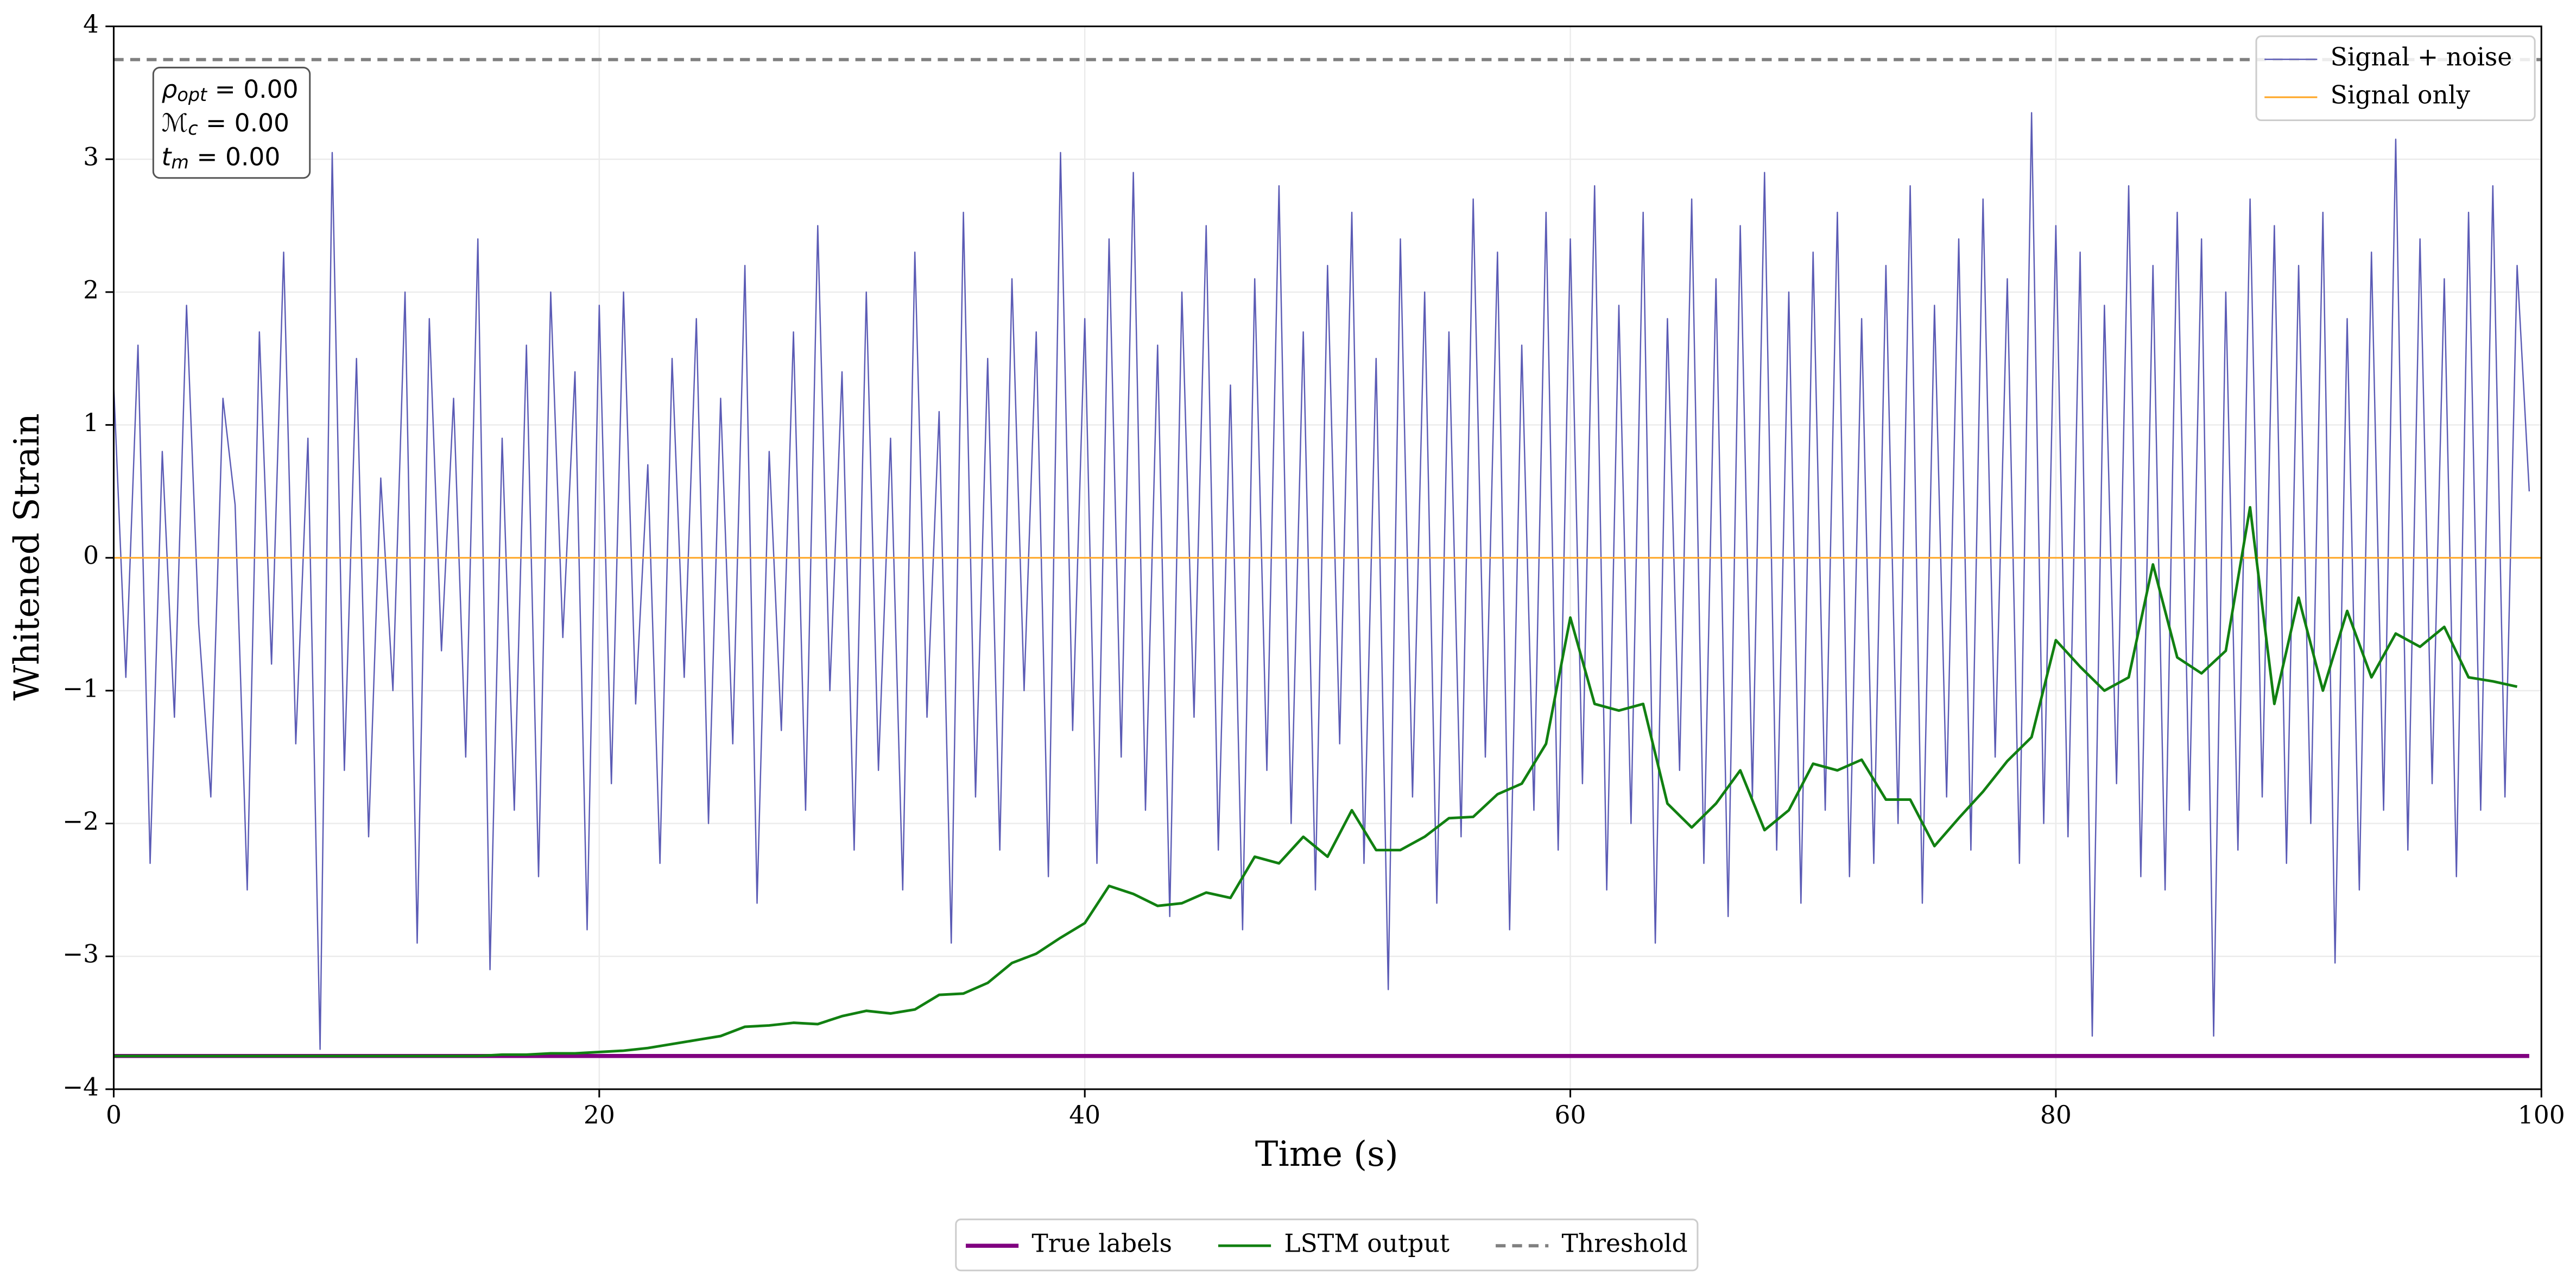 The width and height of the screenshot is (2576, 1282). What do you see at coordinates (80, 688) in the screenshot?
I see `y-tick-label: −1` at bounding box center [80, 688].